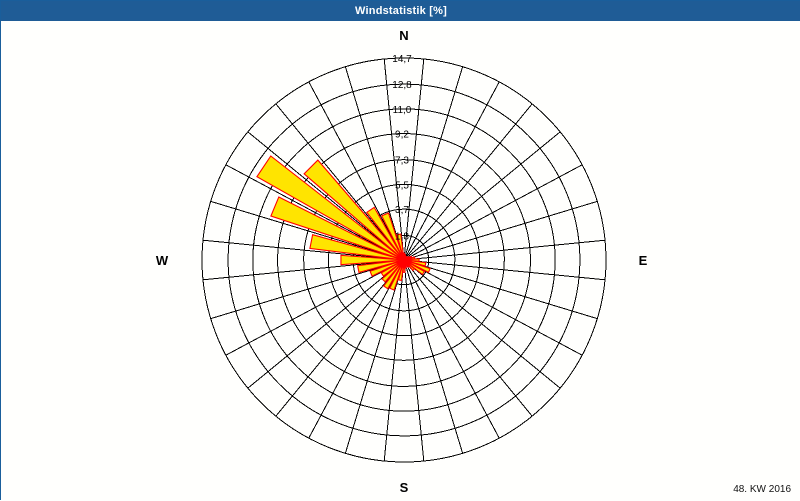 The image size is (800, 501). I want to click on radial-tick-label: 5,5, so click(402, 185).